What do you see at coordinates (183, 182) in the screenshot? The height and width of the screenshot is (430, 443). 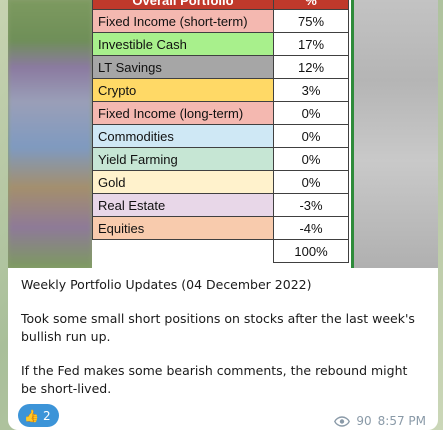 I see `row-label: Gold` at bounding box center [183, 182].